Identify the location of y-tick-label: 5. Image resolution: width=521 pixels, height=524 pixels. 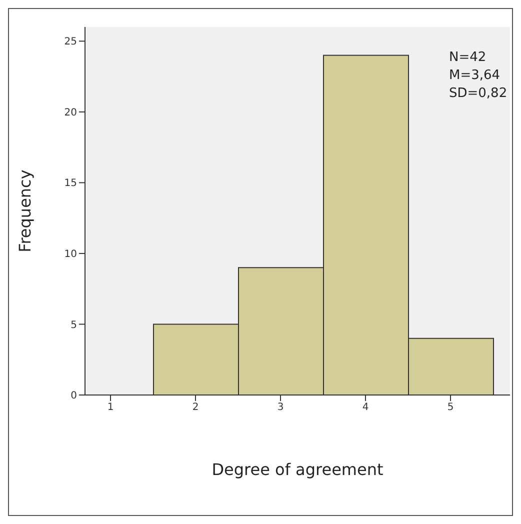
(73, 325).